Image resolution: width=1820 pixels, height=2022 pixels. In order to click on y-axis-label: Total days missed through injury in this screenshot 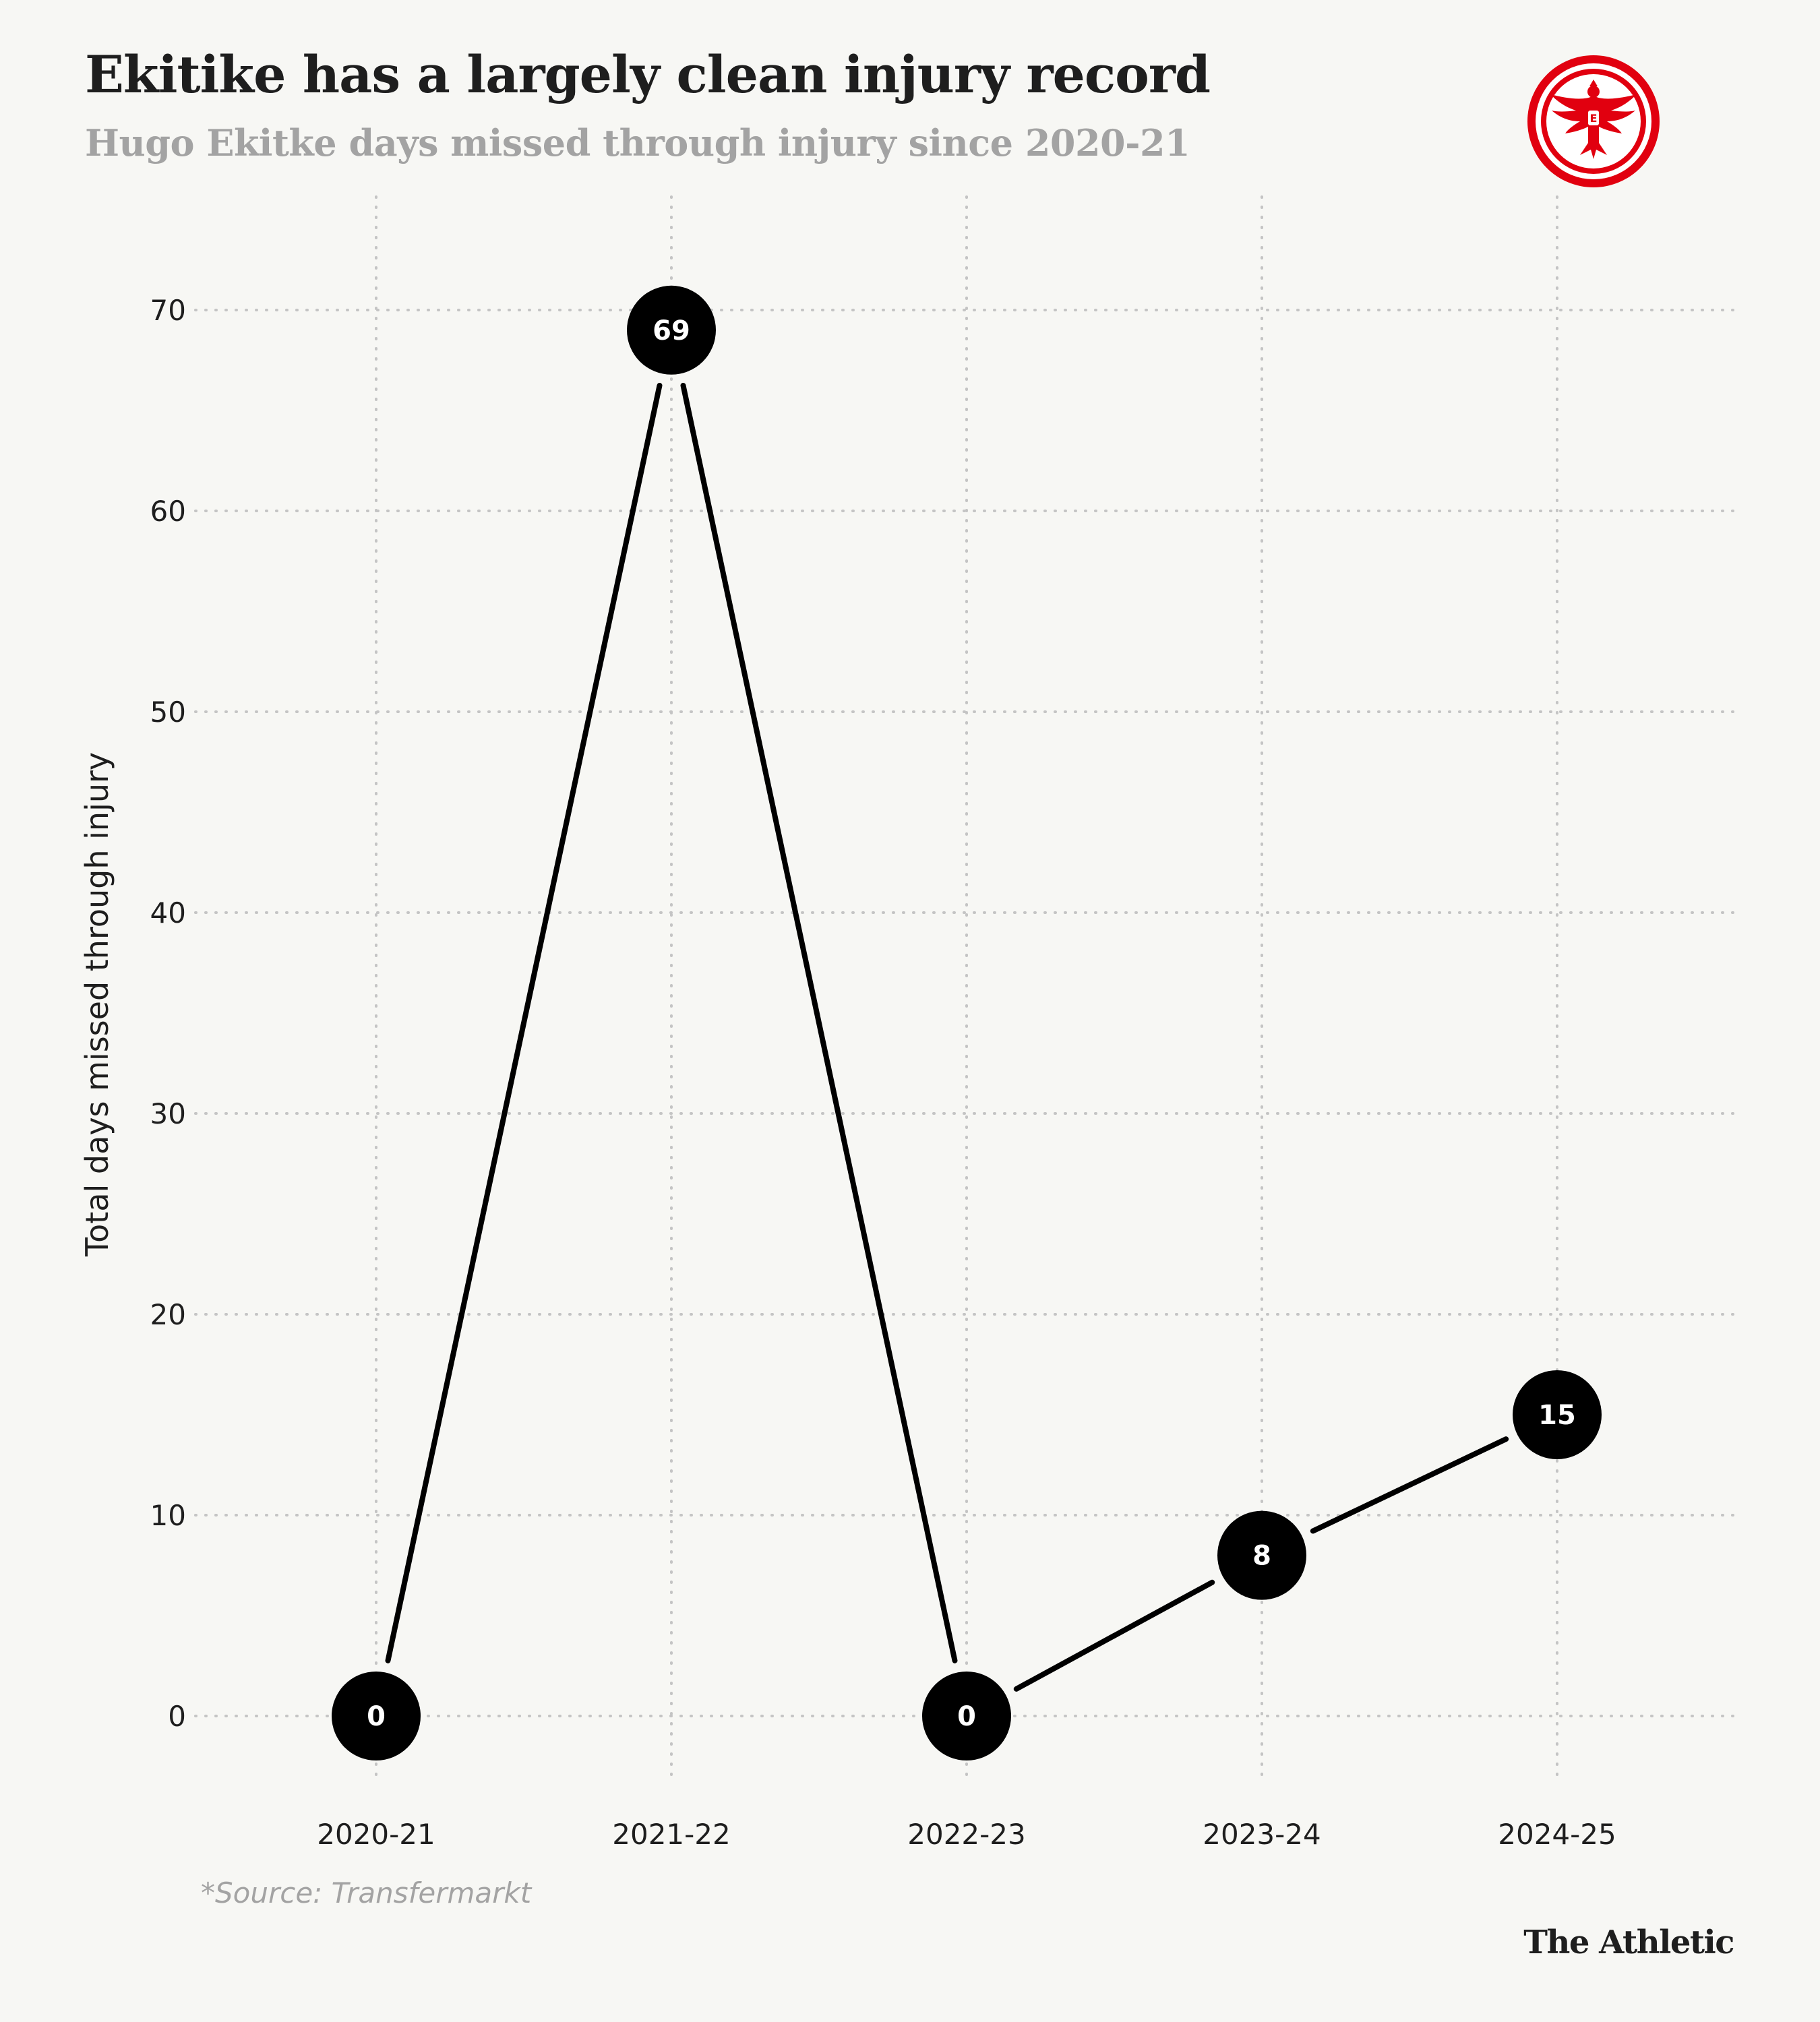, I will do `click(97, 1004)`.